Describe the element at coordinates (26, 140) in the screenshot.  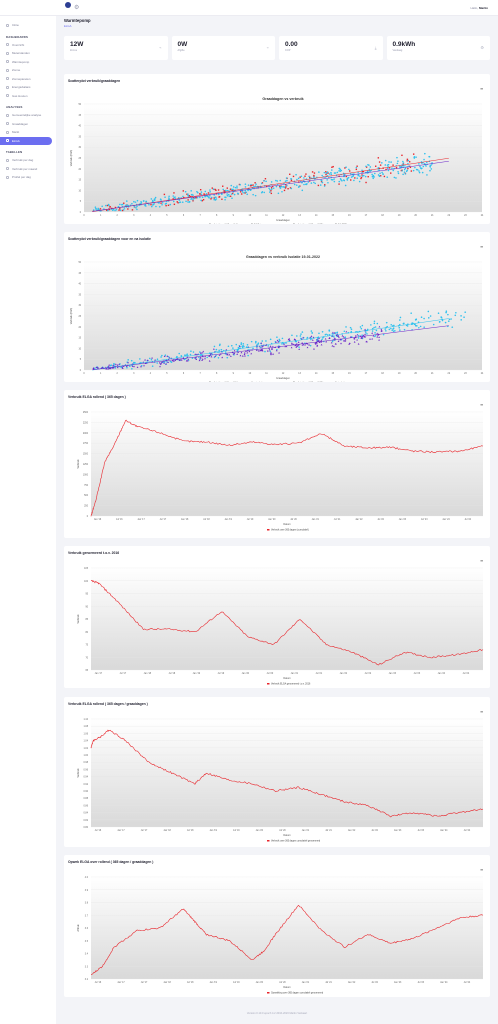
I see `sidebar-item-elga: ELGA` at that location.